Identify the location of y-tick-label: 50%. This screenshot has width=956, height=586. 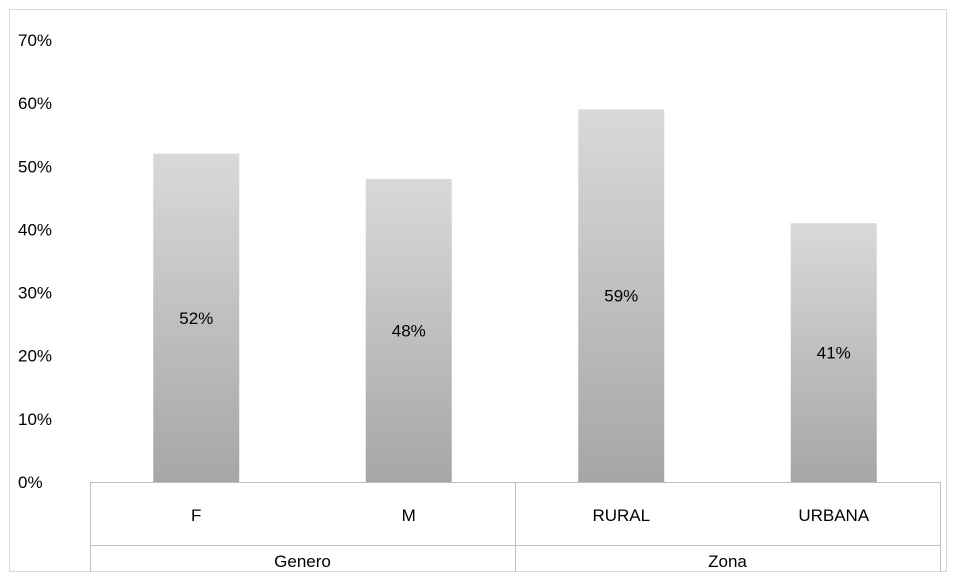
(35, 166).